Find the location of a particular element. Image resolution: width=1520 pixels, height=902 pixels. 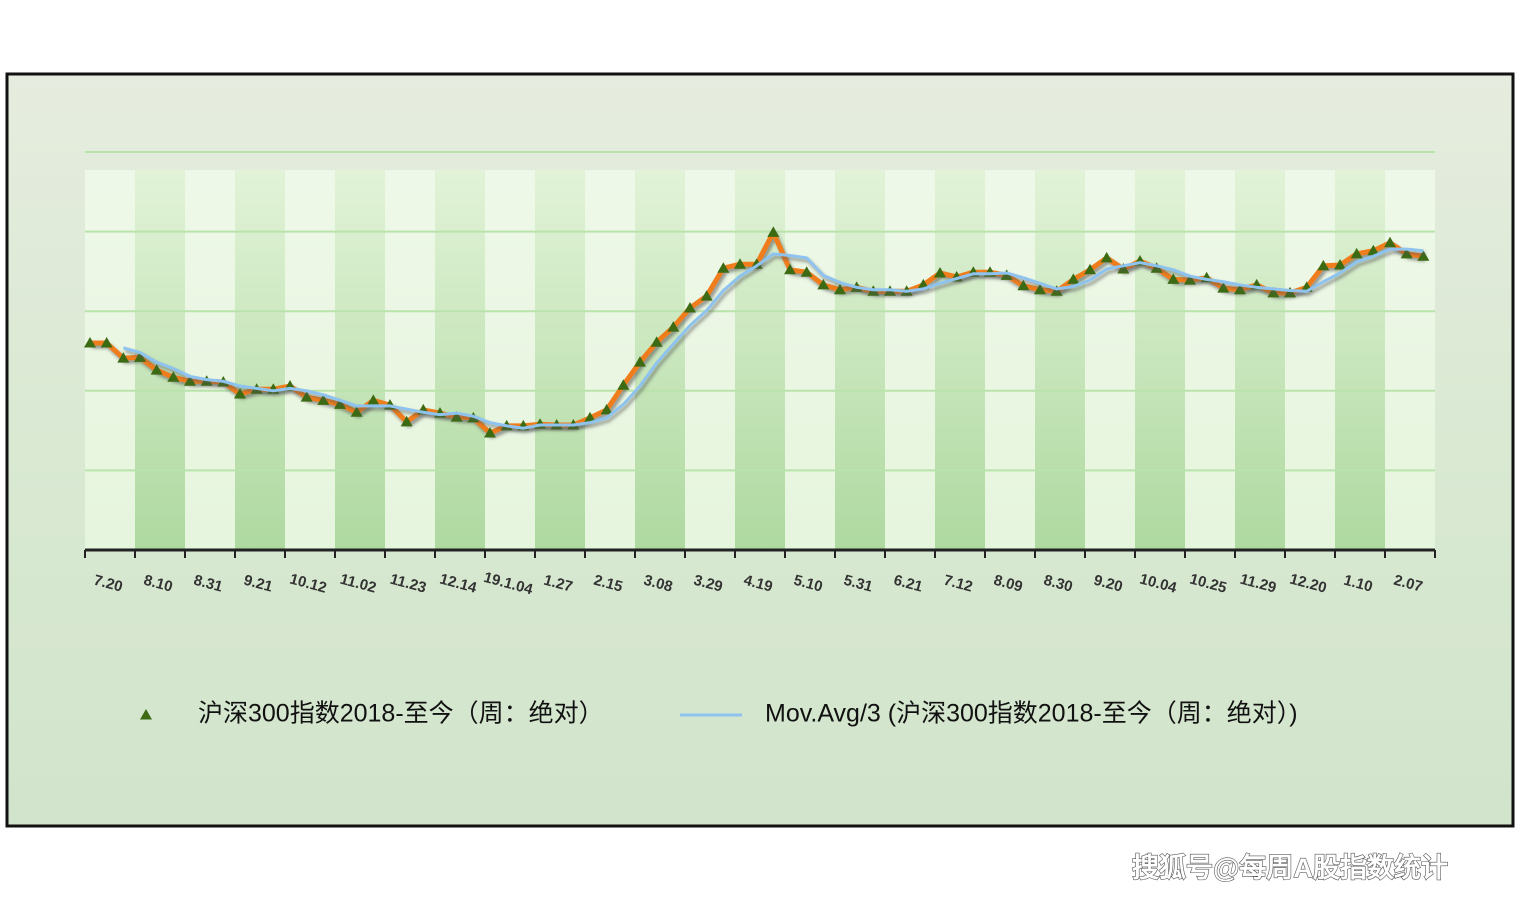

x-tick-label: 3.08 is located at coordinates (658, 584).